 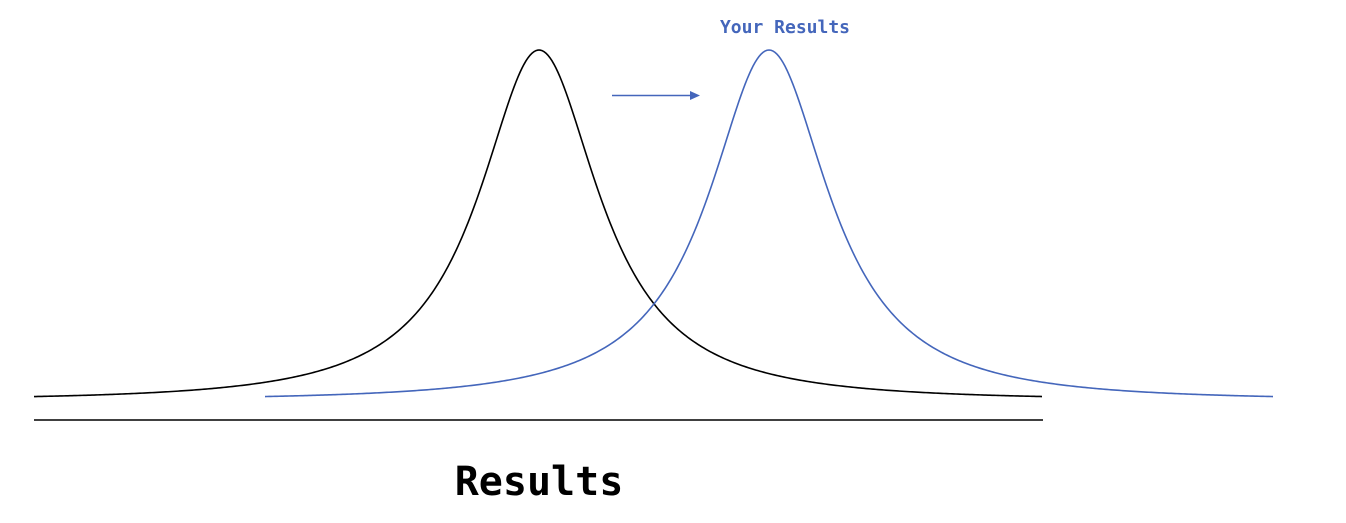 What do you see at coordinates (785, 27) in the screenshot?
I see `your-results-label: Your Results` at bounding box center [785, 27].